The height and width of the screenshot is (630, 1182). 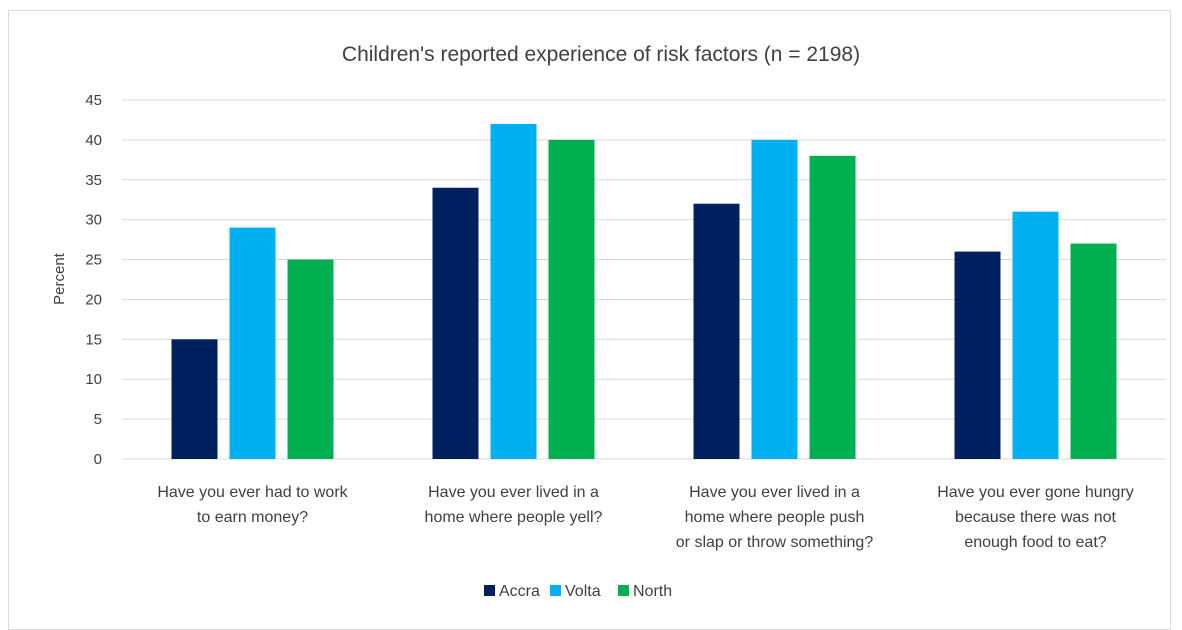 I want to click on category-label-line: enough food to eat?, so click(x=1035, y=542).